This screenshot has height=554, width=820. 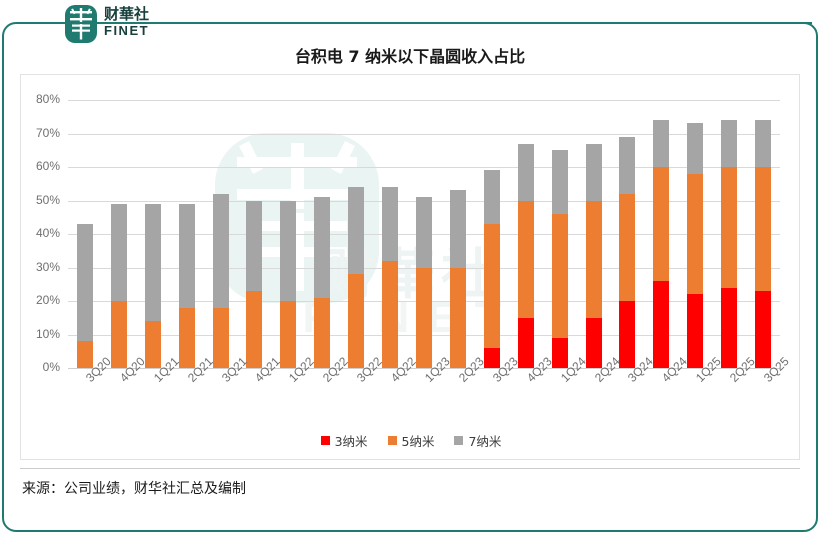 What do you see at coordinates (485, 441) in the screenshot?
I see `legend-item-label: 7纳米` at bounding box center [485, 441].